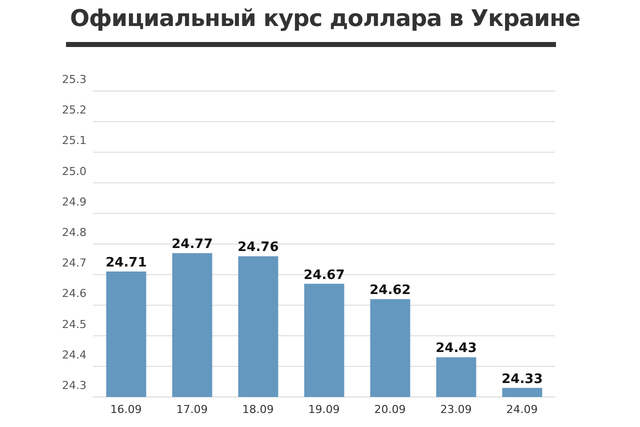  What do you see at coordinates (74, 110) in the screenshot?
I see `text: 25.2` at bounding box center [74, 110].